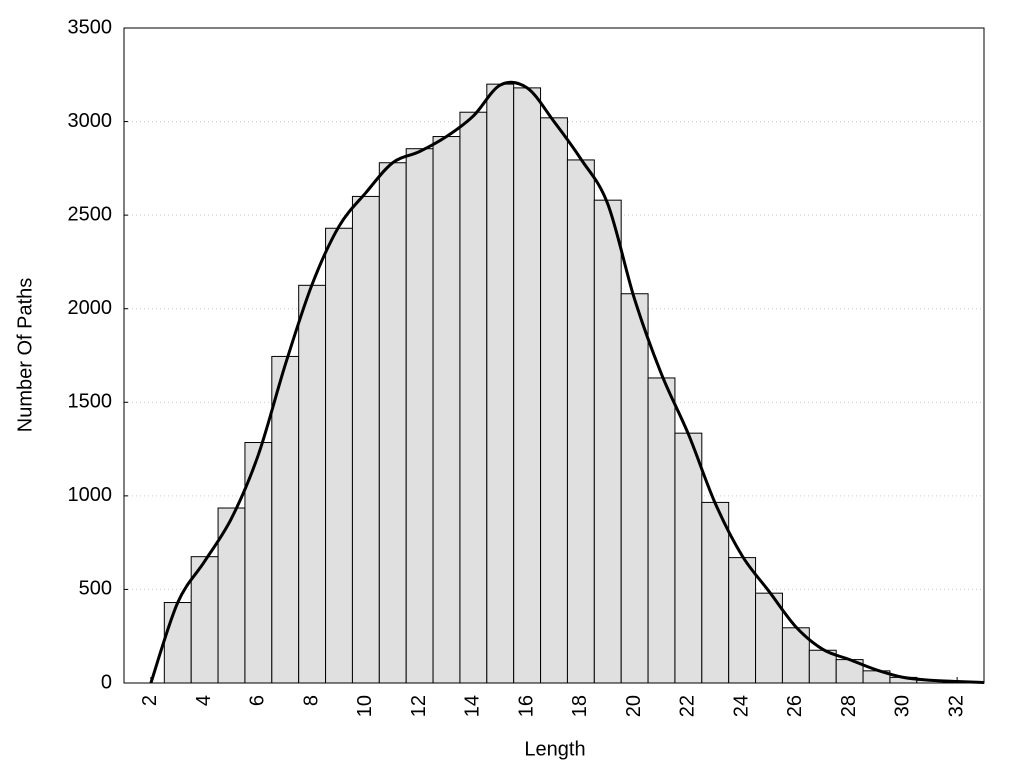 This screenshot has width=1024, height=768. What do you see at coordinates (90, 402) in the screenshot?
I see `y-tick-label: 1500` at bounding box center [90, 402].